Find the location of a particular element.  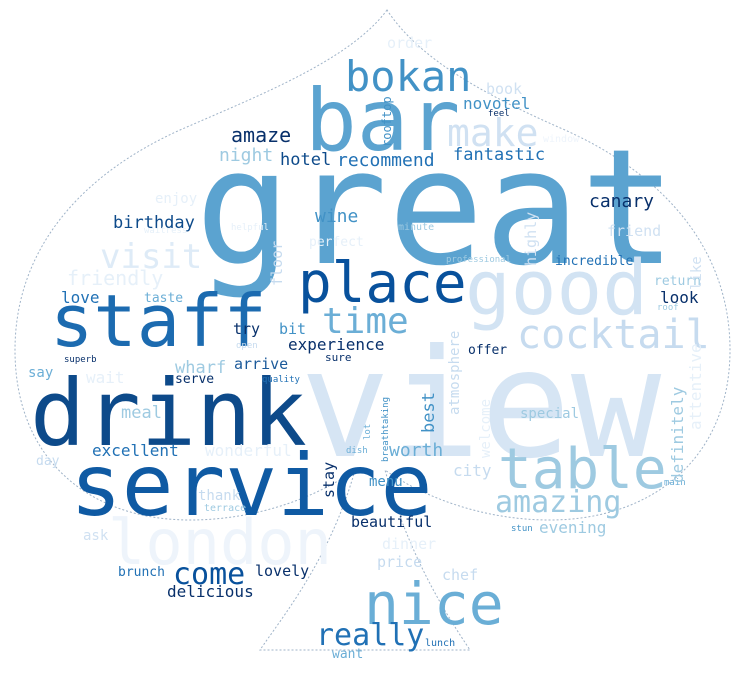

word-lunch: lunch is located at coordinates (440, 643).